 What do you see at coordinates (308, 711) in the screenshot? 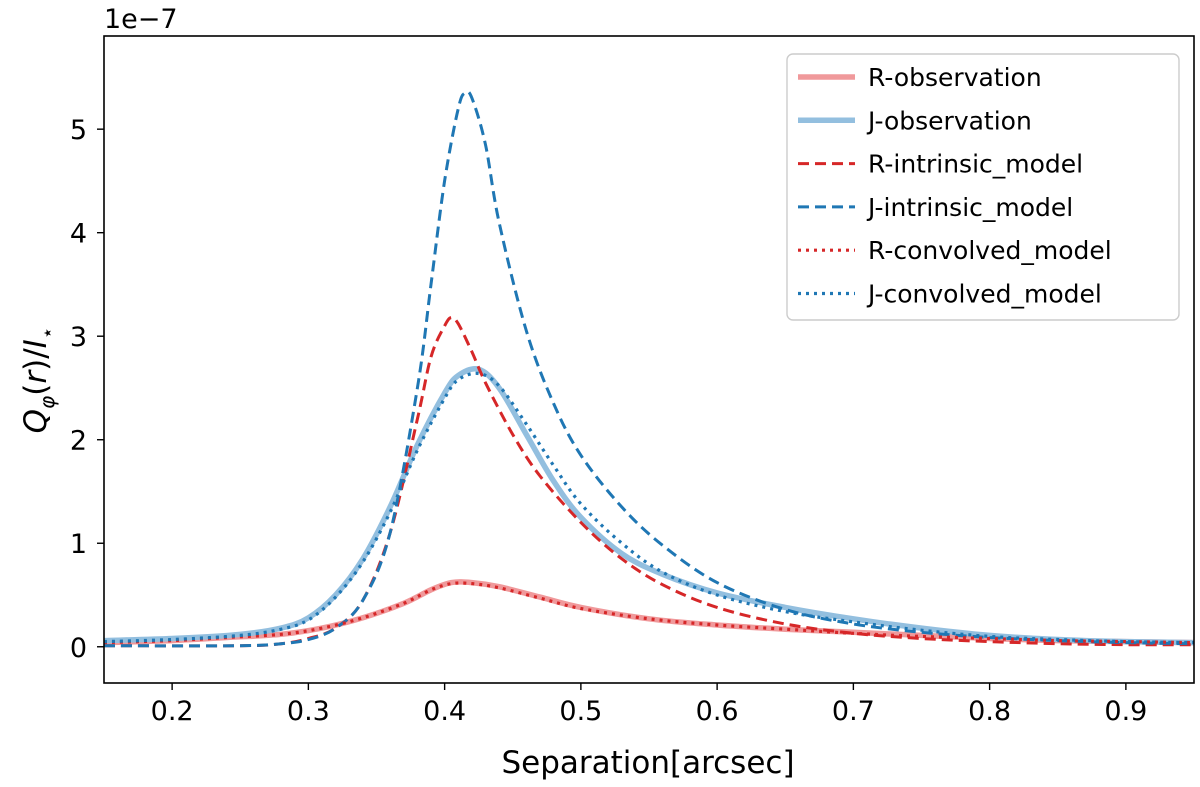
I see `x-tick-label: 0.3` at bounding box center [308, 711].